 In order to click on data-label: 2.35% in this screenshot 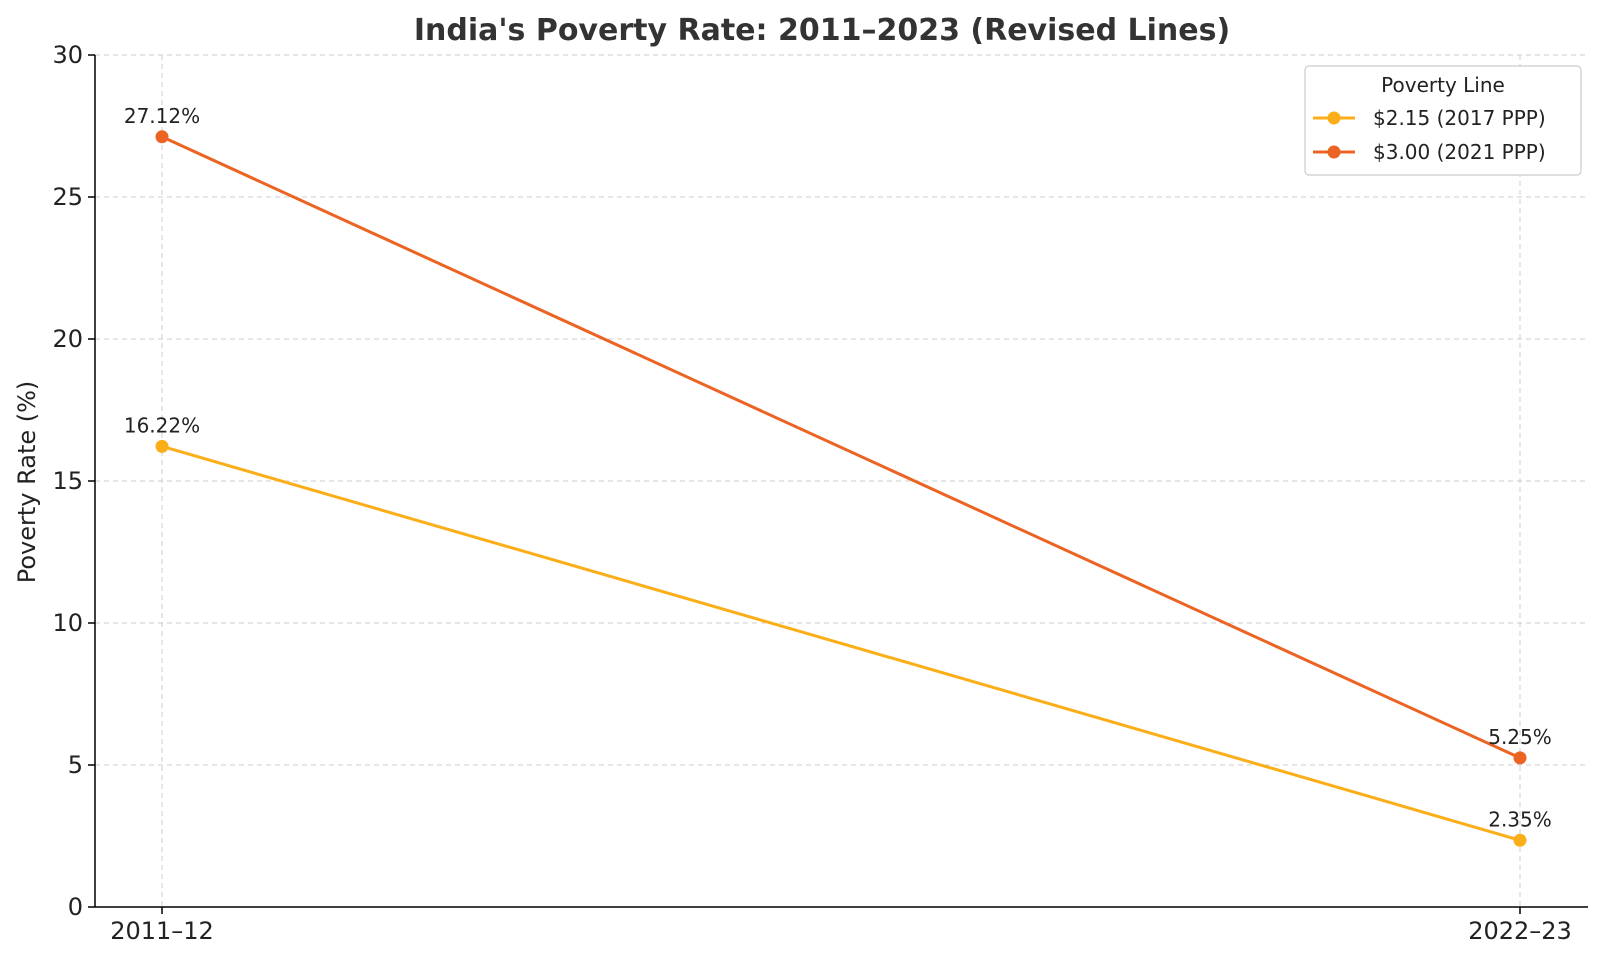, I will do `click(1520, 819)`.